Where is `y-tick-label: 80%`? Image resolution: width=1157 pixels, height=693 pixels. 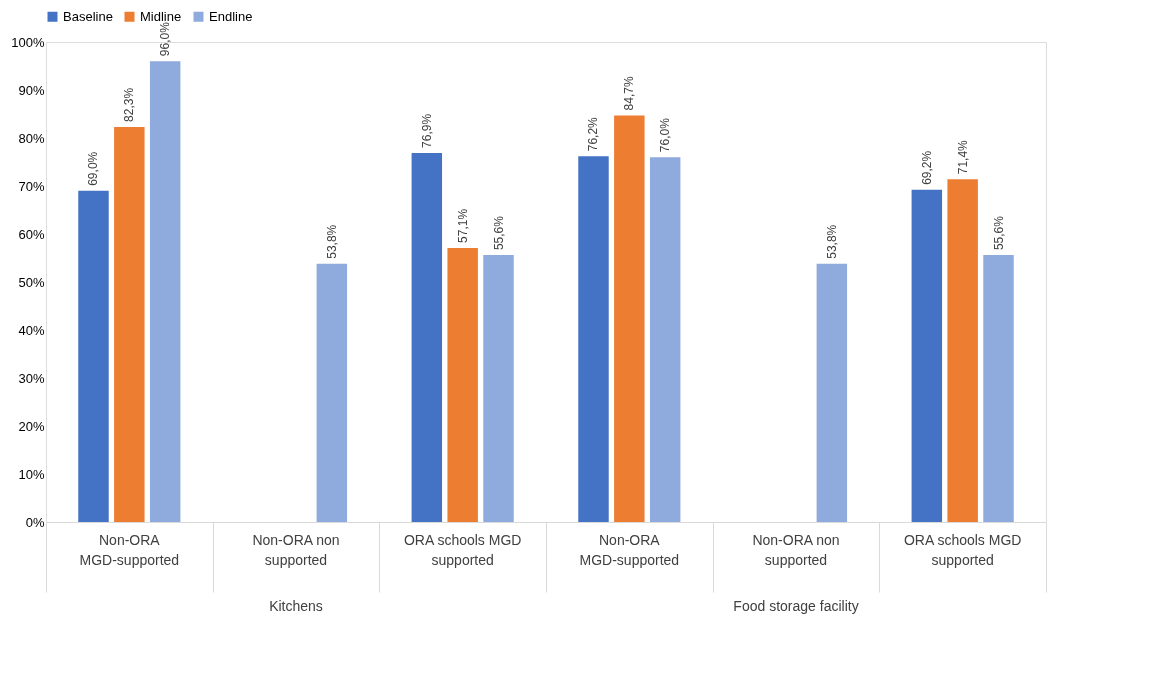 y-tick-label: 80% is located at coordinates (31, 138).